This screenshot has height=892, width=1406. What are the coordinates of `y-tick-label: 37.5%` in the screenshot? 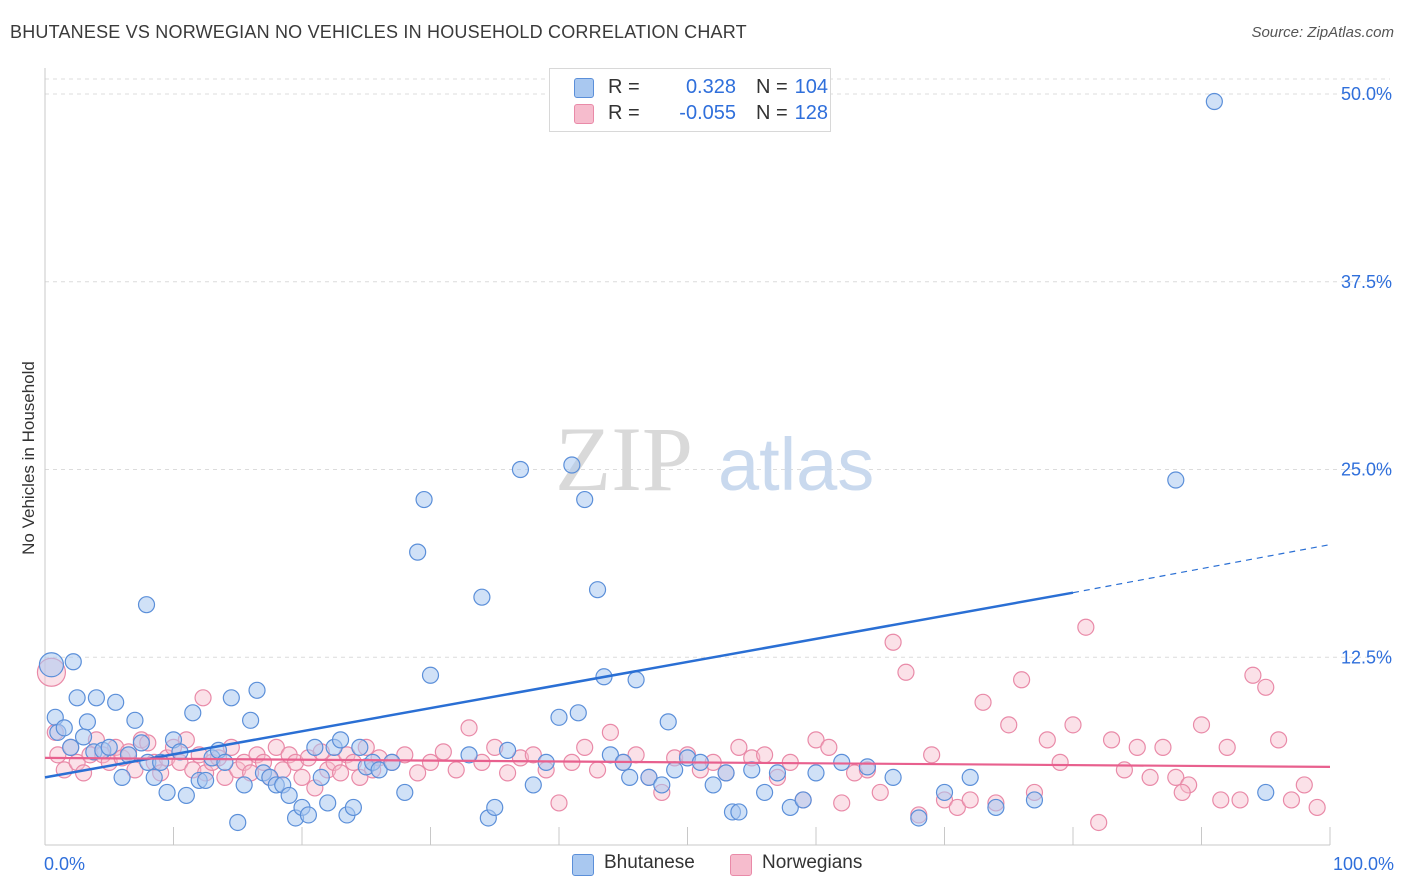 It's located at (1366, 282).